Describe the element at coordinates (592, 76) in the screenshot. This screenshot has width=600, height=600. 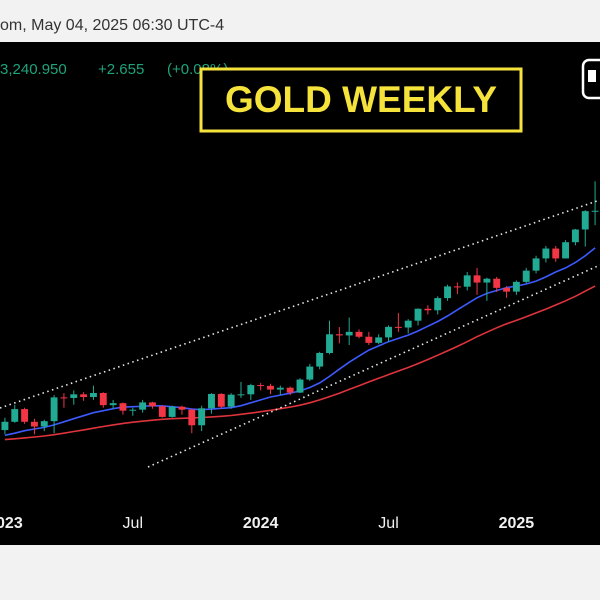
I see `toolbar-icon-glyph` at that location.